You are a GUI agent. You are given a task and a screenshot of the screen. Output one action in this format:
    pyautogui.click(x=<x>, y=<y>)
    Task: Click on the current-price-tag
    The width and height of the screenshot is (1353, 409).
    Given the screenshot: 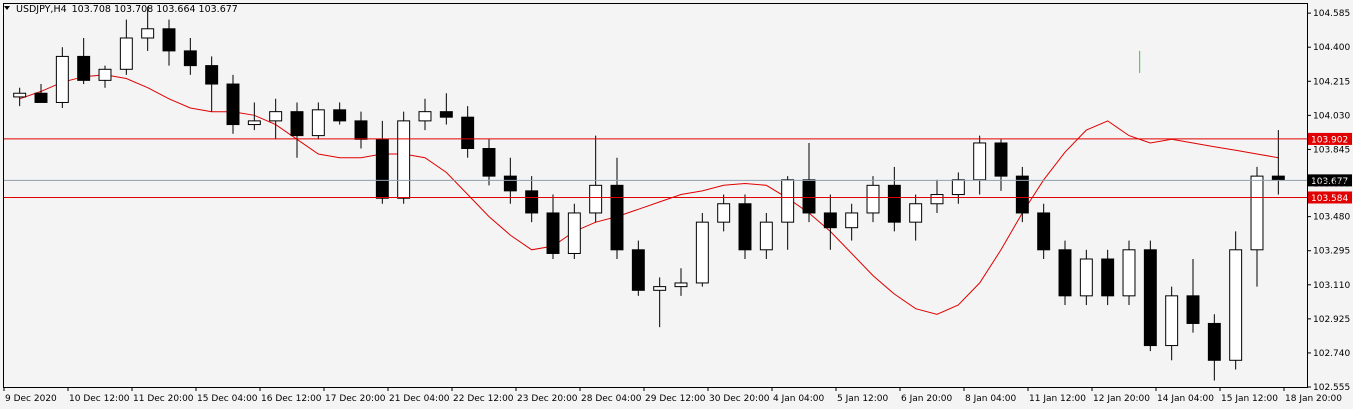 What is the action you would take?
    pyautogui.click(x=1330, y=180)
    